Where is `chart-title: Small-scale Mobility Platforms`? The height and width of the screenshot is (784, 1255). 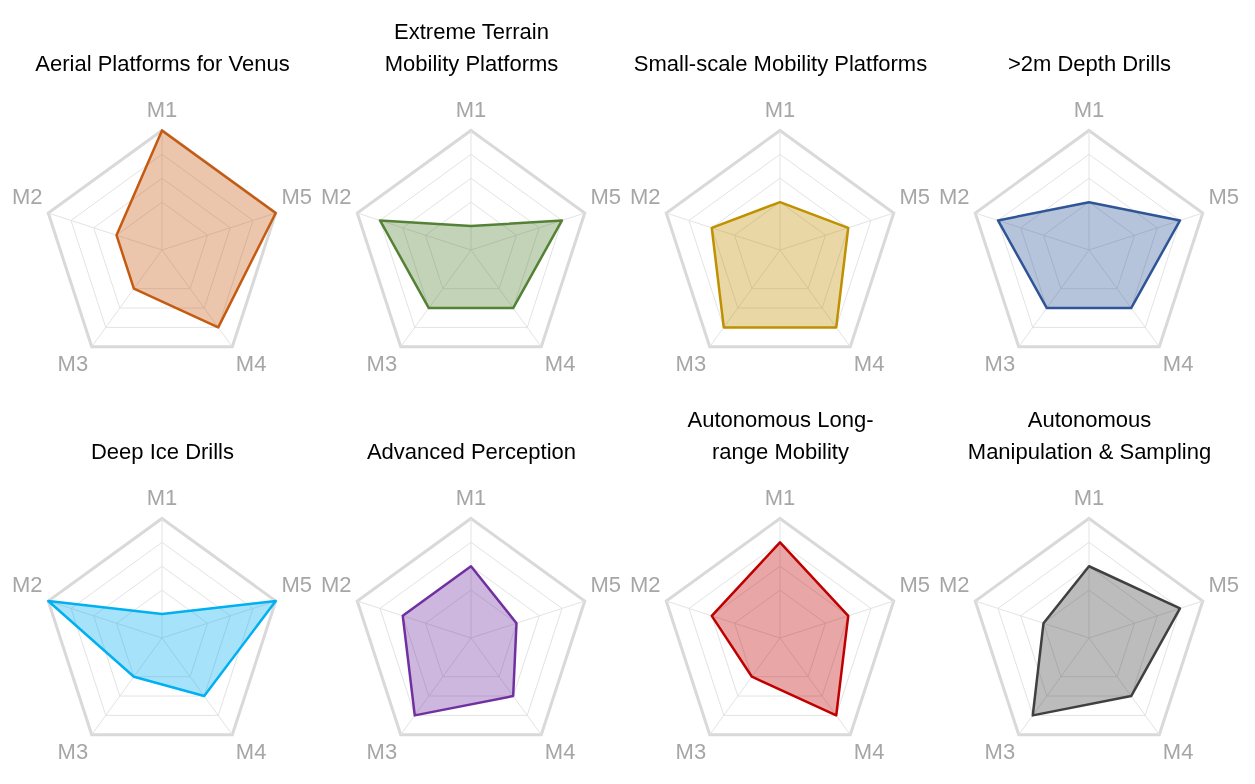
chart-title: Small-scale Mobility Platforms is located at coordinates (780, 64).